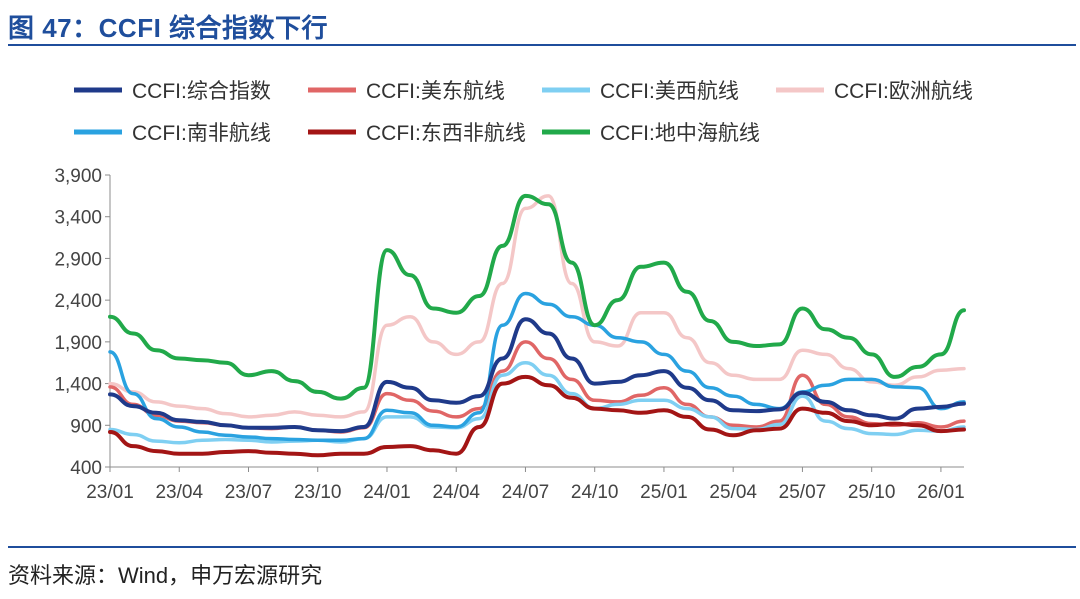  What do you see at coordinates (941, 492) in the screenshot?
I see `x-tick-label: 26/01` at bounding box center [941, 492].